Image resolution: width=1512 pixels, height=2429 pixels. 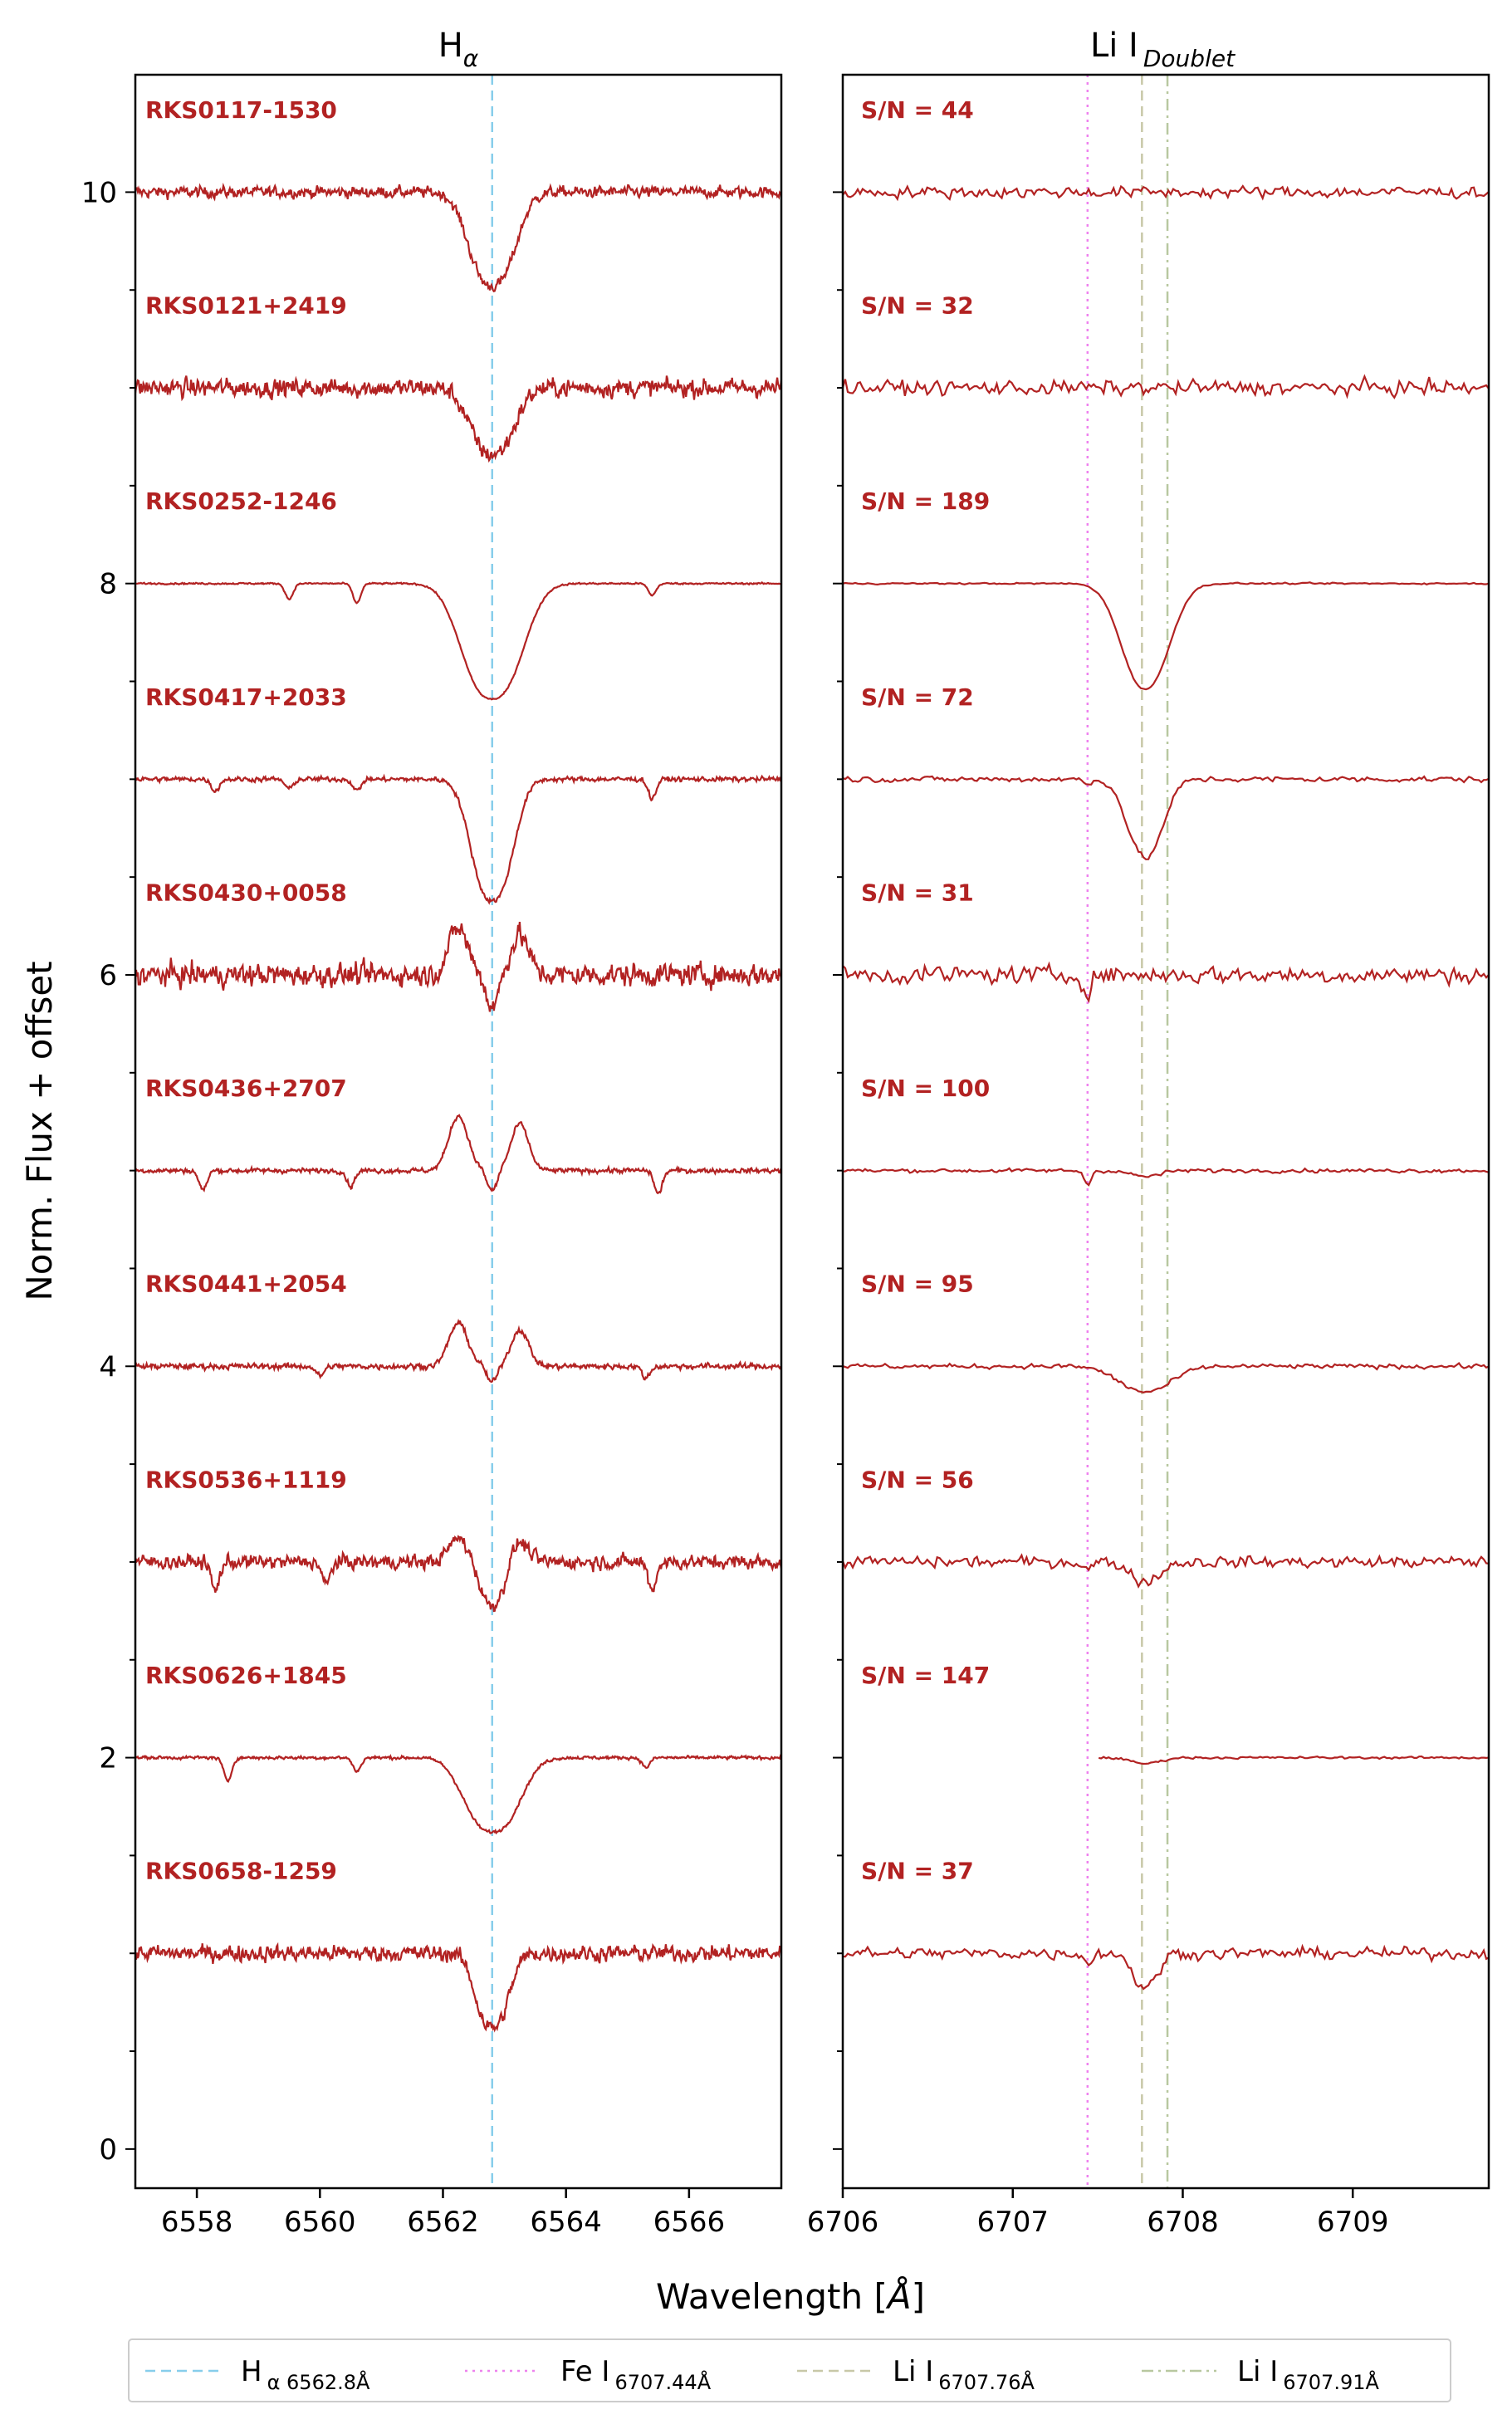 I want to click on y-tick-label: 10, so click(x=99, y=192).